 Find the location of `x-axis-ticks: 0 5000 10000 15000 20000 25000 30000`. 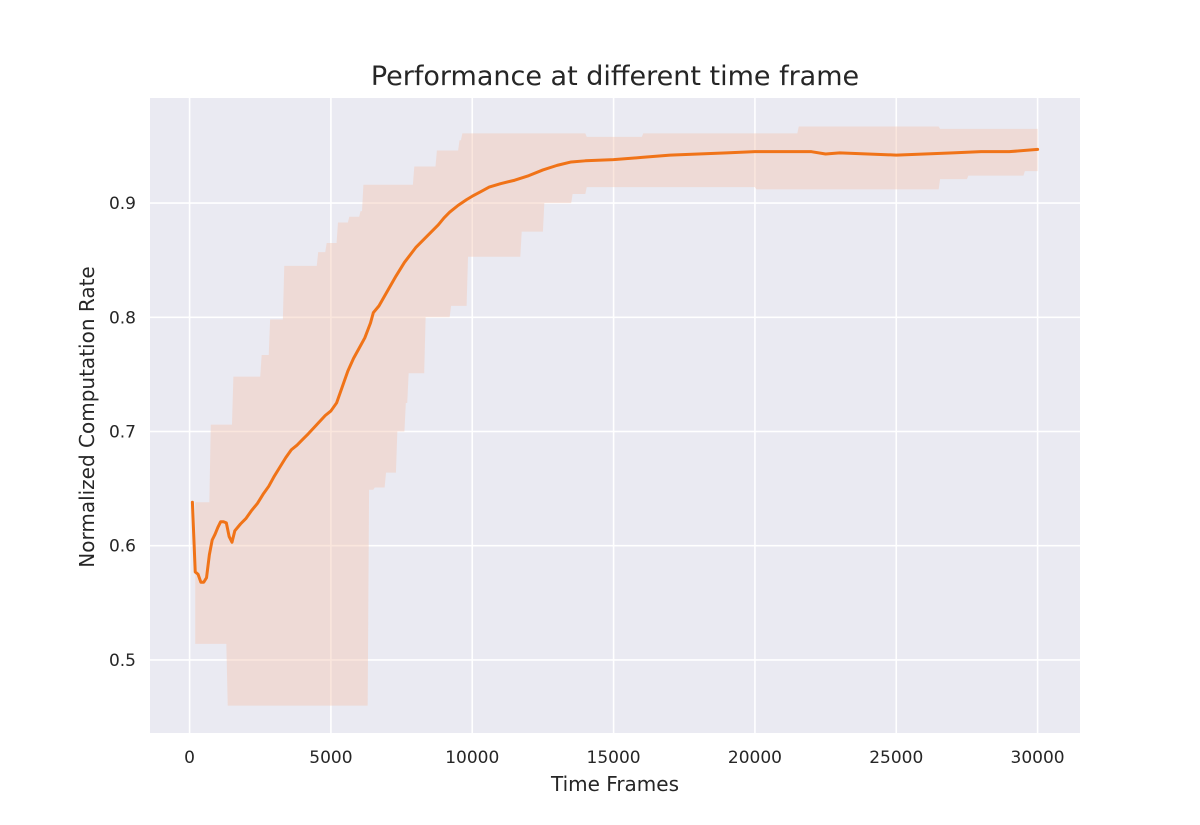

x-axis-ticks: 0 5000 10000 15000 20000 25000 30000 is located at coordinates (624, 758).